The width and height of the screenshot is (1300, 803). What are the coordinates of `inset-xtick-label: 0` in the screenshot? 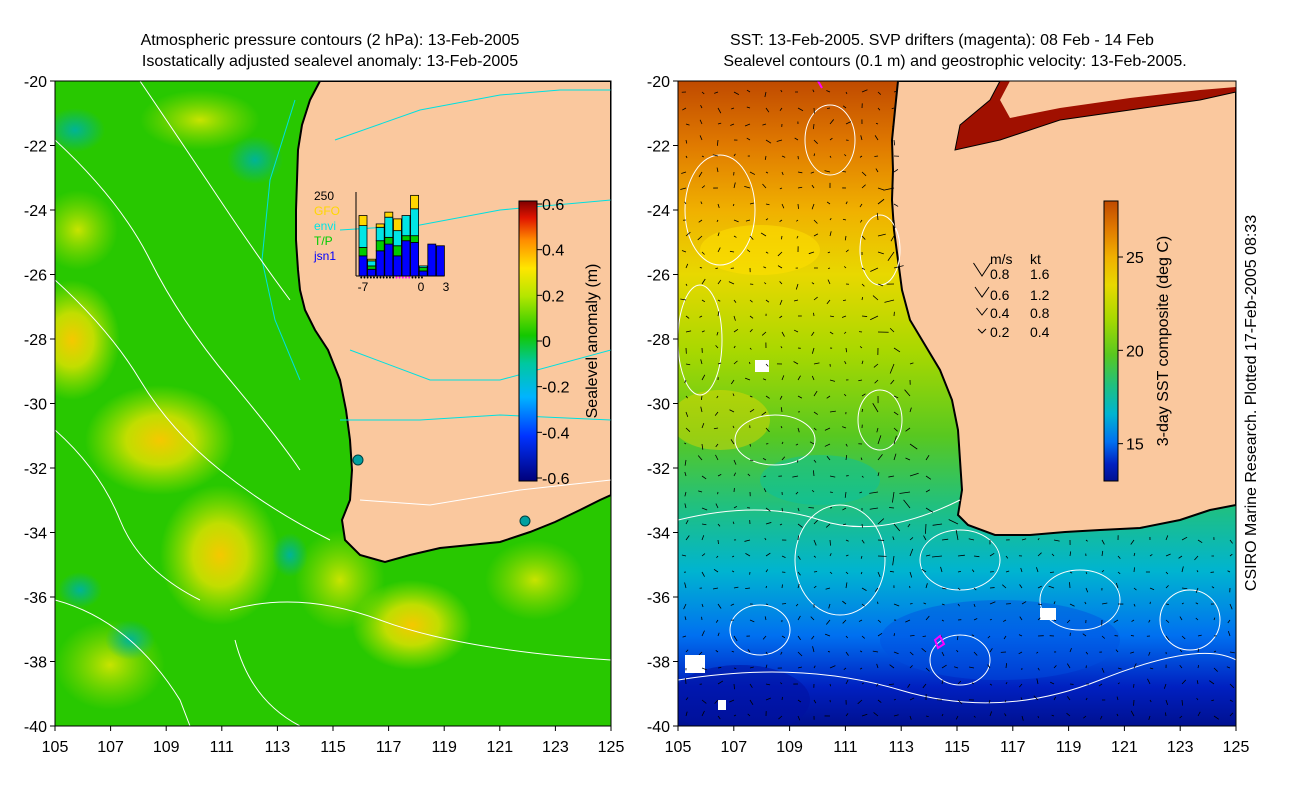 It's located at (421, 287).